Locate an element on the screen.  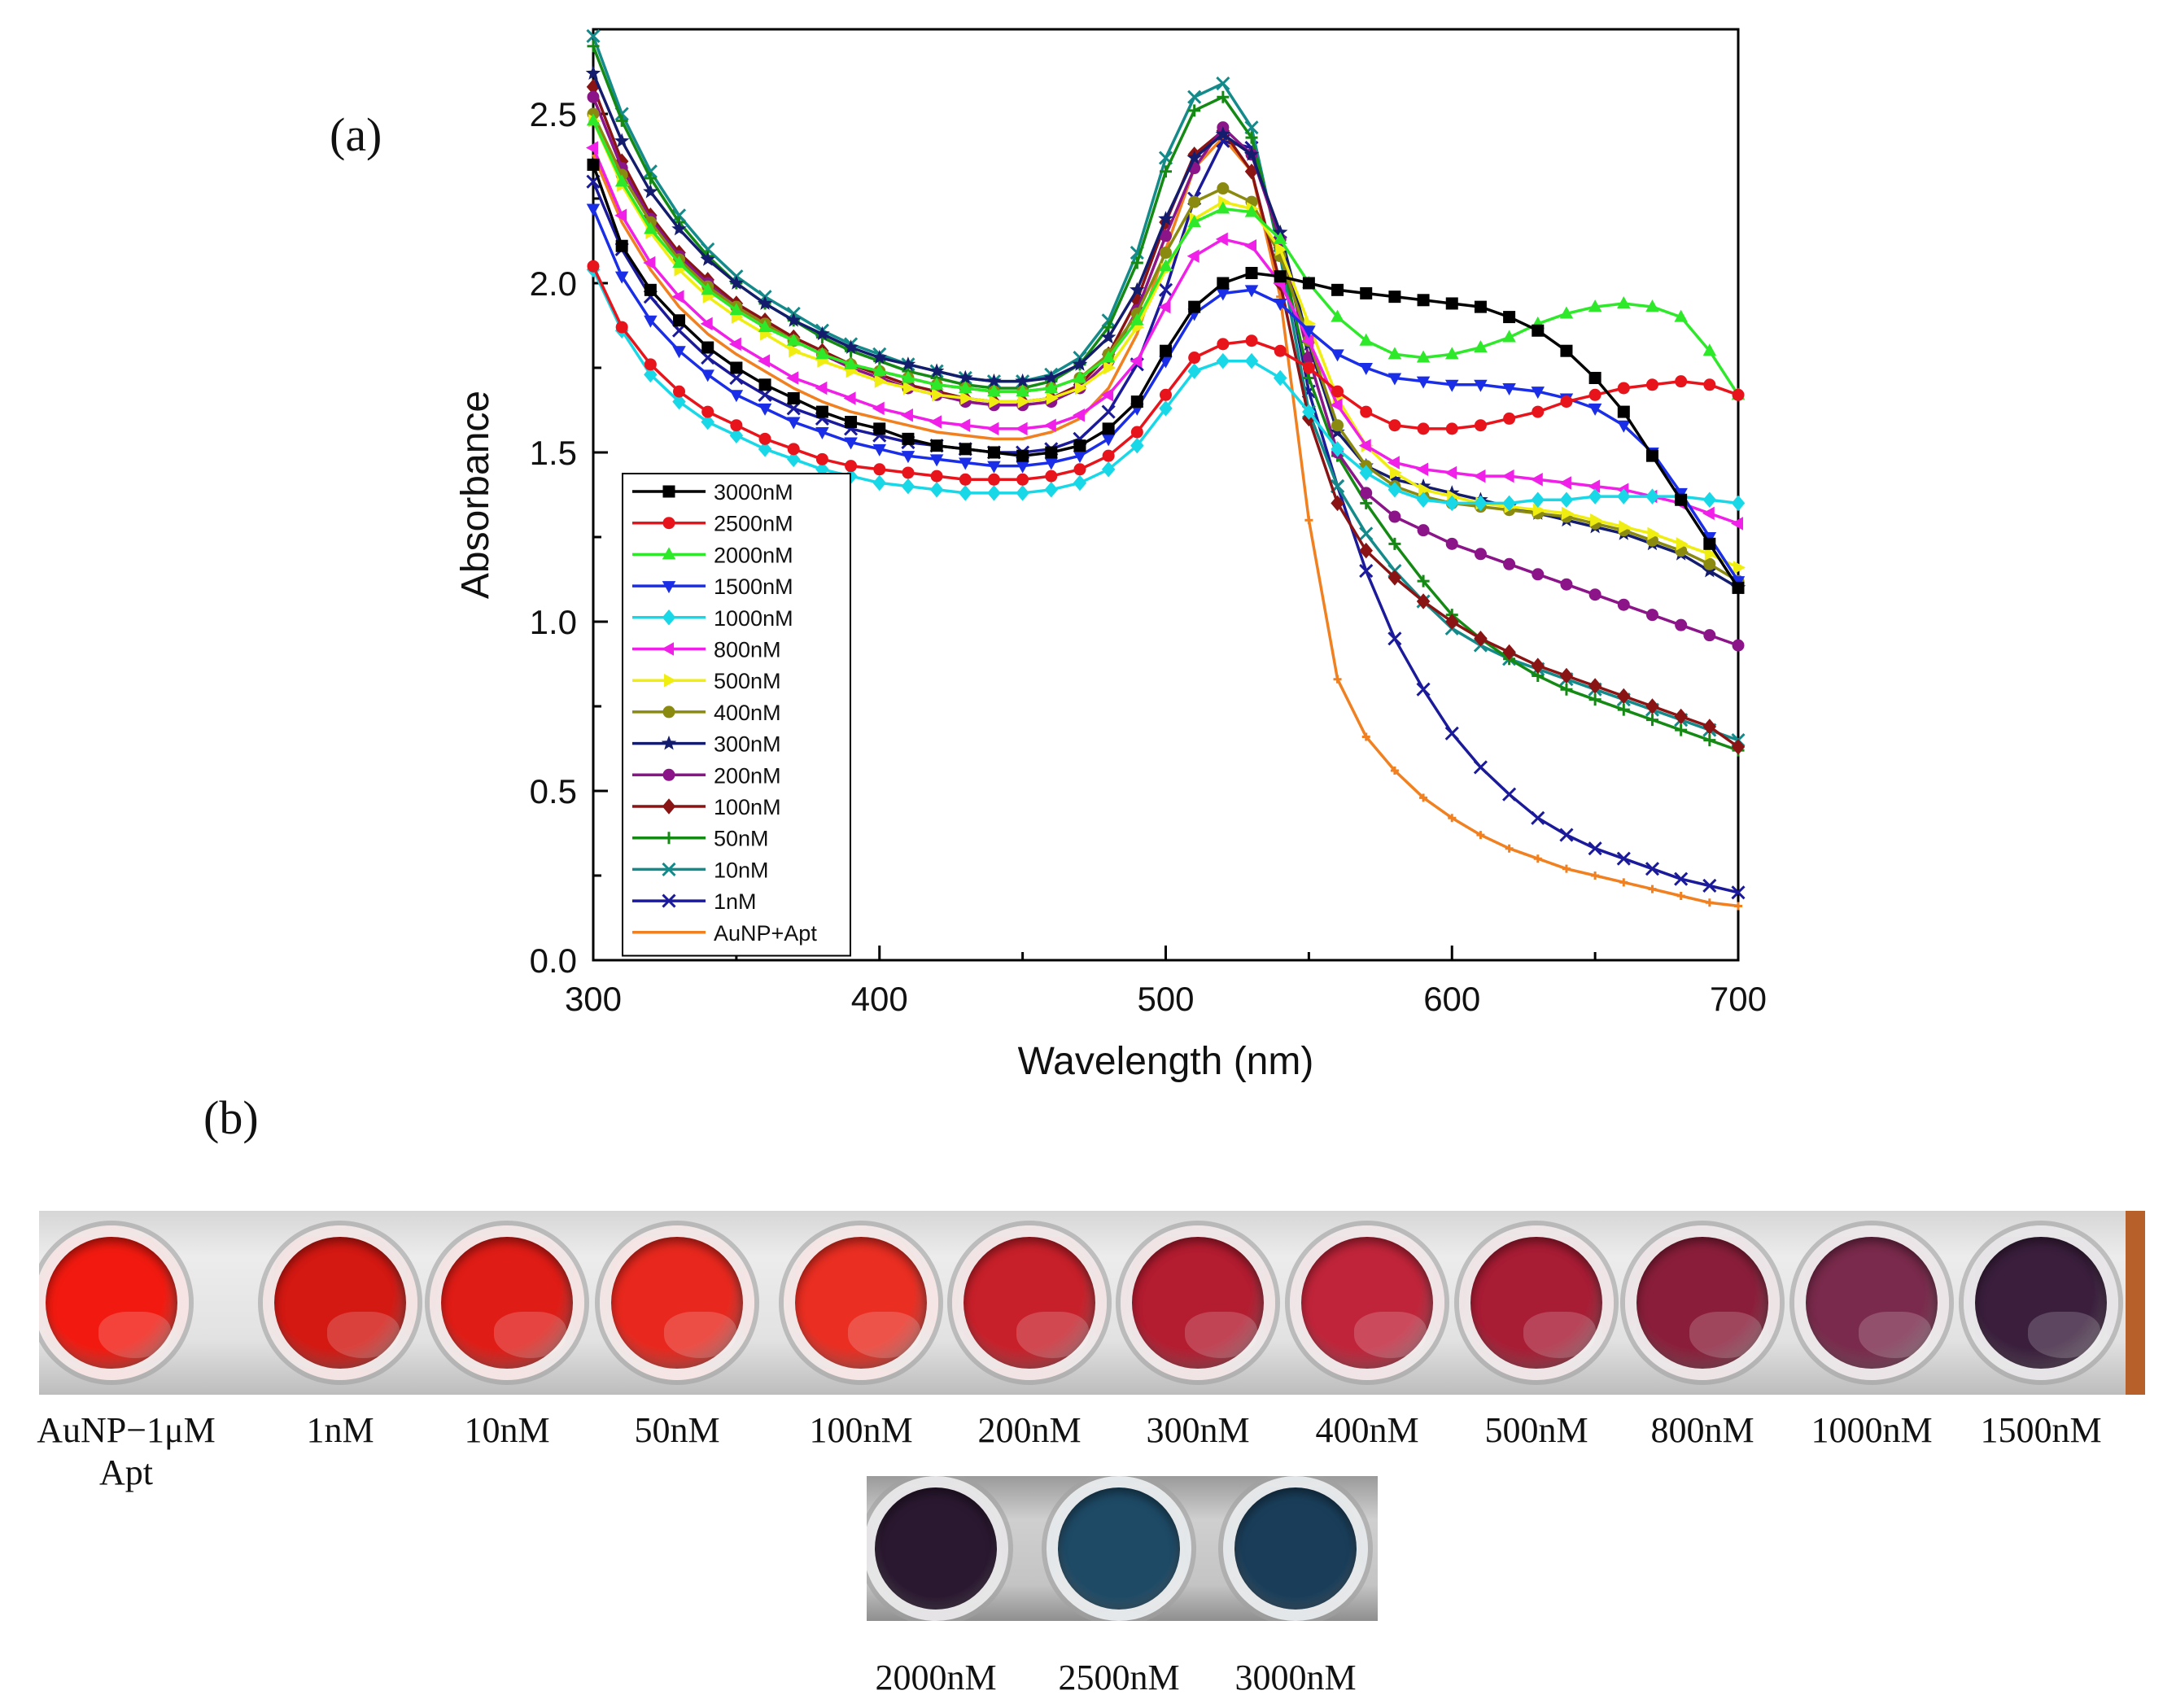
series-2500nm is located at coordinates (1166, 373).